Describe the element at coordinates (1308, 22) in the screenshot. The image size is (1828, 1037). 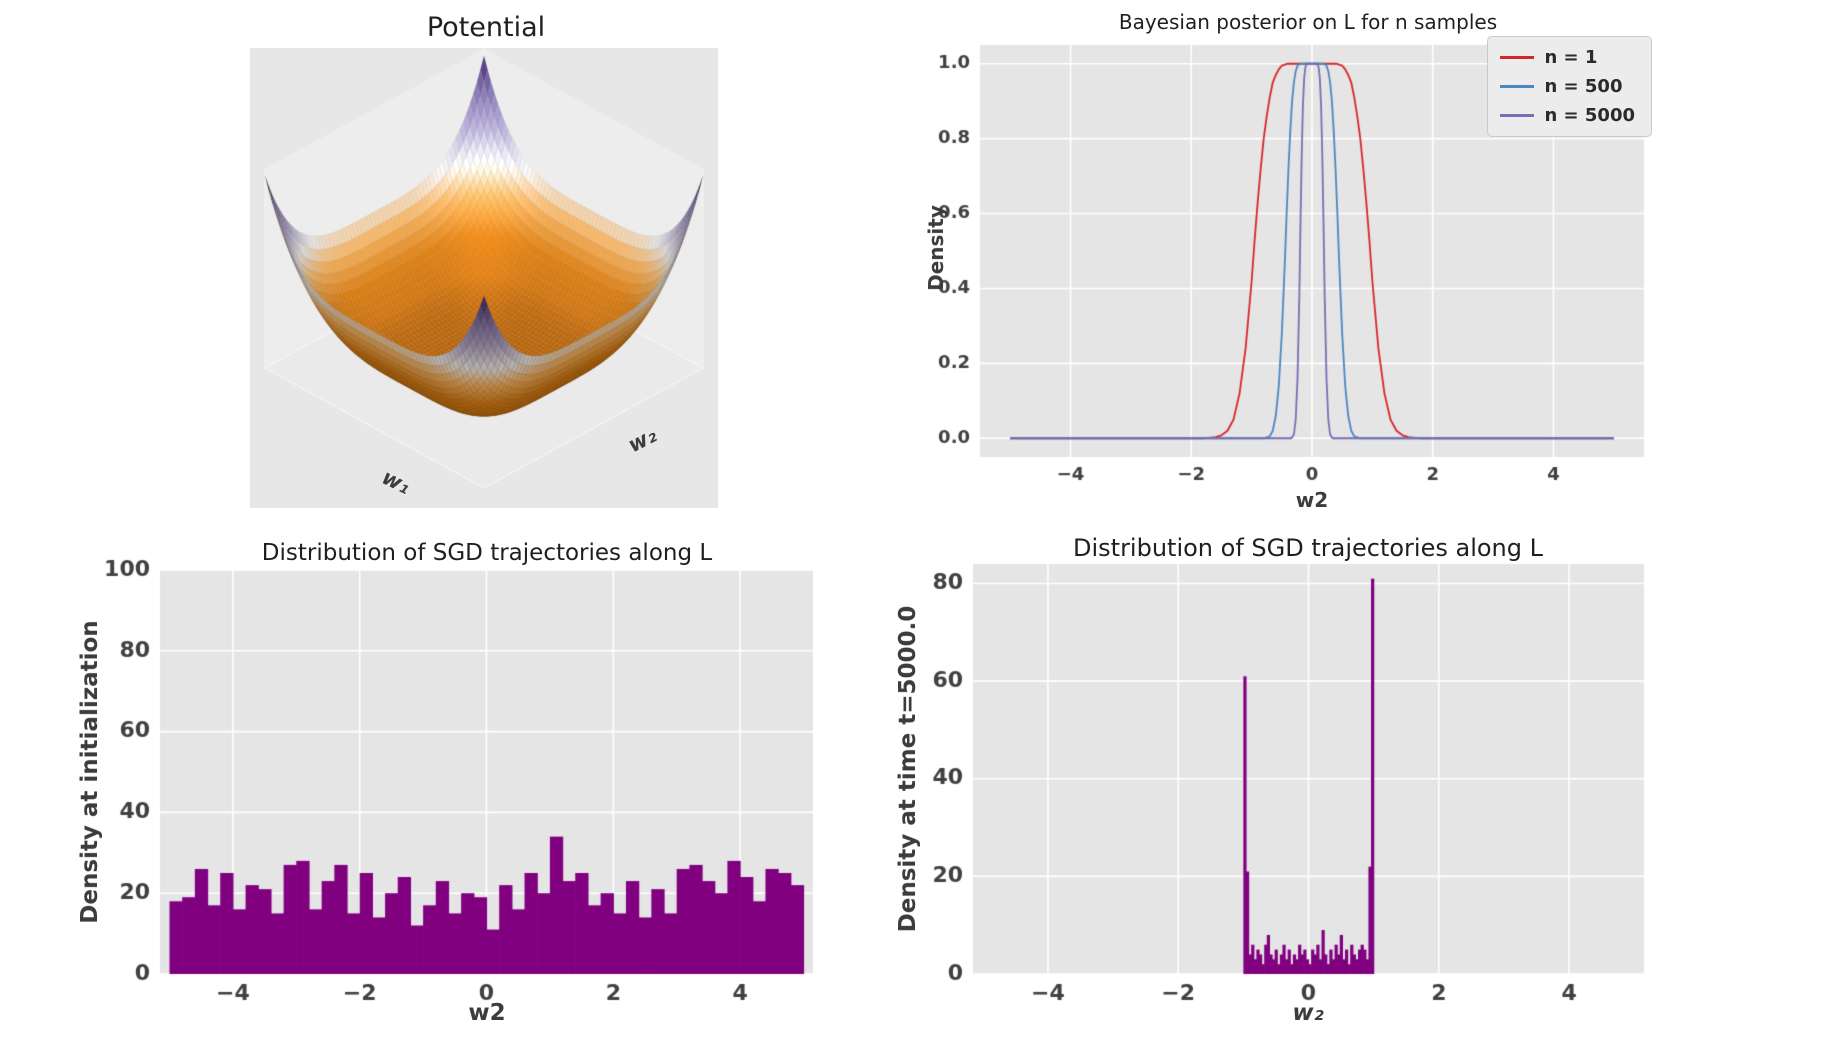
I see `posterior-title: Bayesian posterior on L for n samples` at that location.